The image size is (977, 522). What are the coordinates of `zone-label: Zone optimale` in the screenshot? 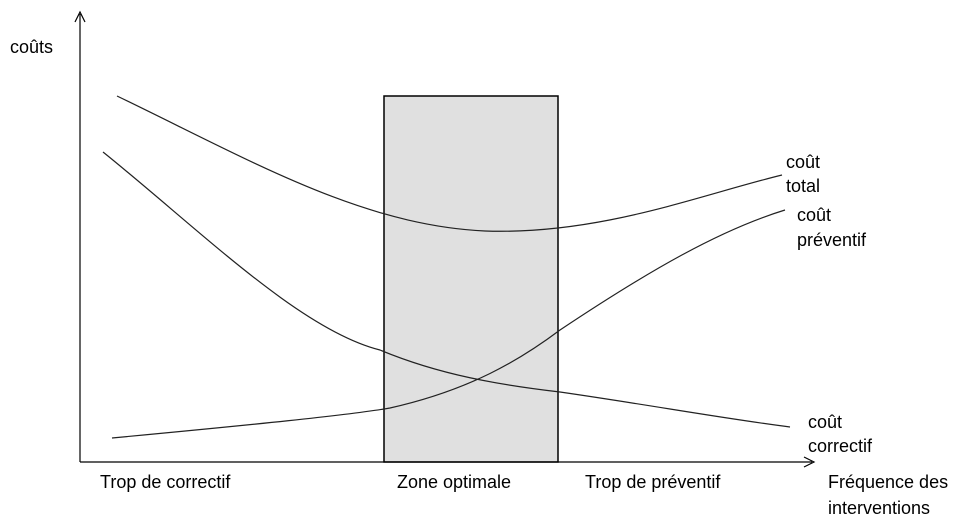 It's located at (454, 482).